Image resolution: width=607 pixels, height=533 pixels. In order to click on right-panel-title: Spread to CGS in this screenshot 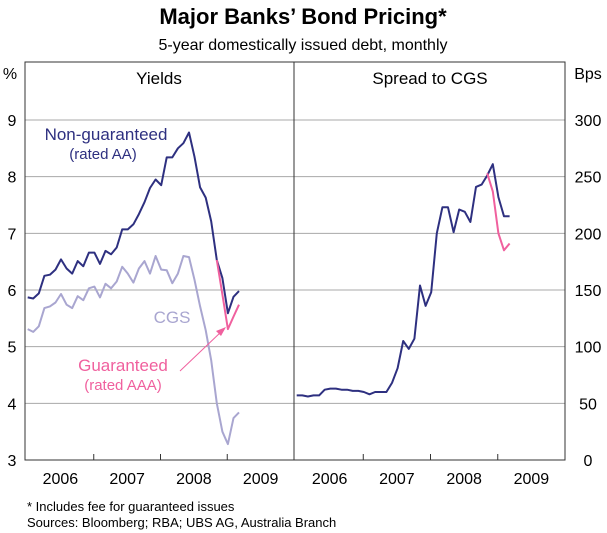, I will do `click(429, 78)`.